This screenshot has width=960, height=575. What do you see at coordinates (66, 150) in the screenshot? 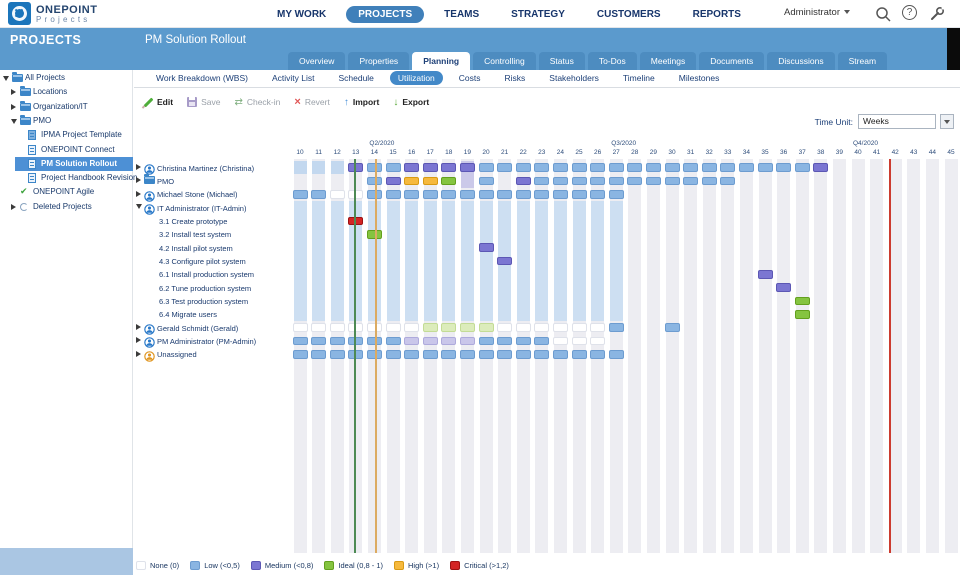
I see `sidebar-item-onepoint-connect: ONEPOINT Connect` at bounding box center [66, 150].